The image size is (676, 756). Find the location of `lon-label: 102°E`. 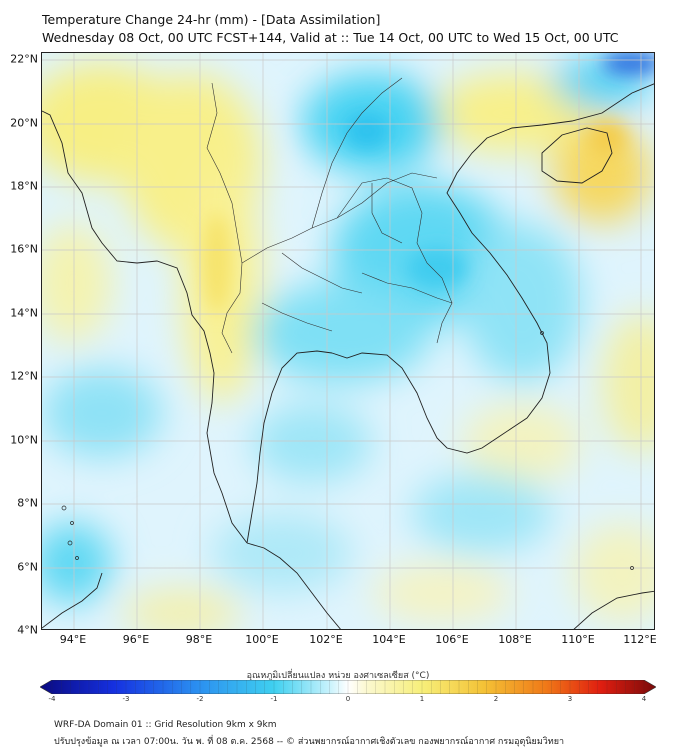

lon-label: 102°E is located at coordinates (326, 639).